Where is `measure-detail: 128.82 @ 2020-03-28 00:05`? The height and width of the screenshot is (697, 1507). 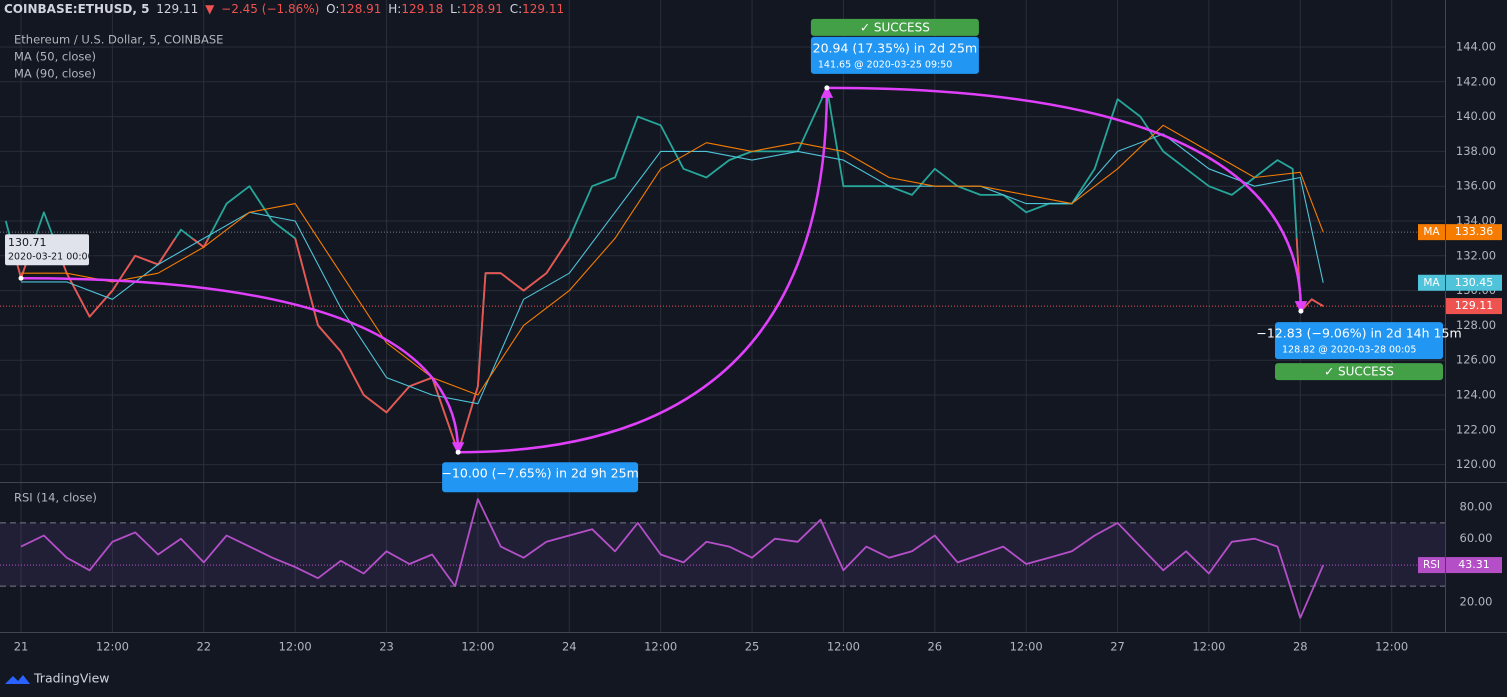 measure-detail: 128.82 @ 2020-03-28 00:05 is located at coordinates (1349, 350).